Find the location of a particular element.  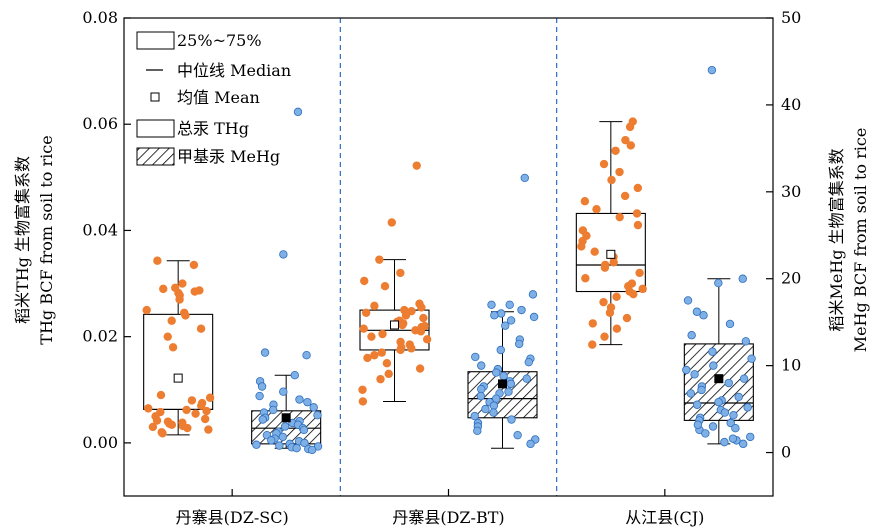

legend-label-median: 中位线 Median is located at coordinates (234, 70).